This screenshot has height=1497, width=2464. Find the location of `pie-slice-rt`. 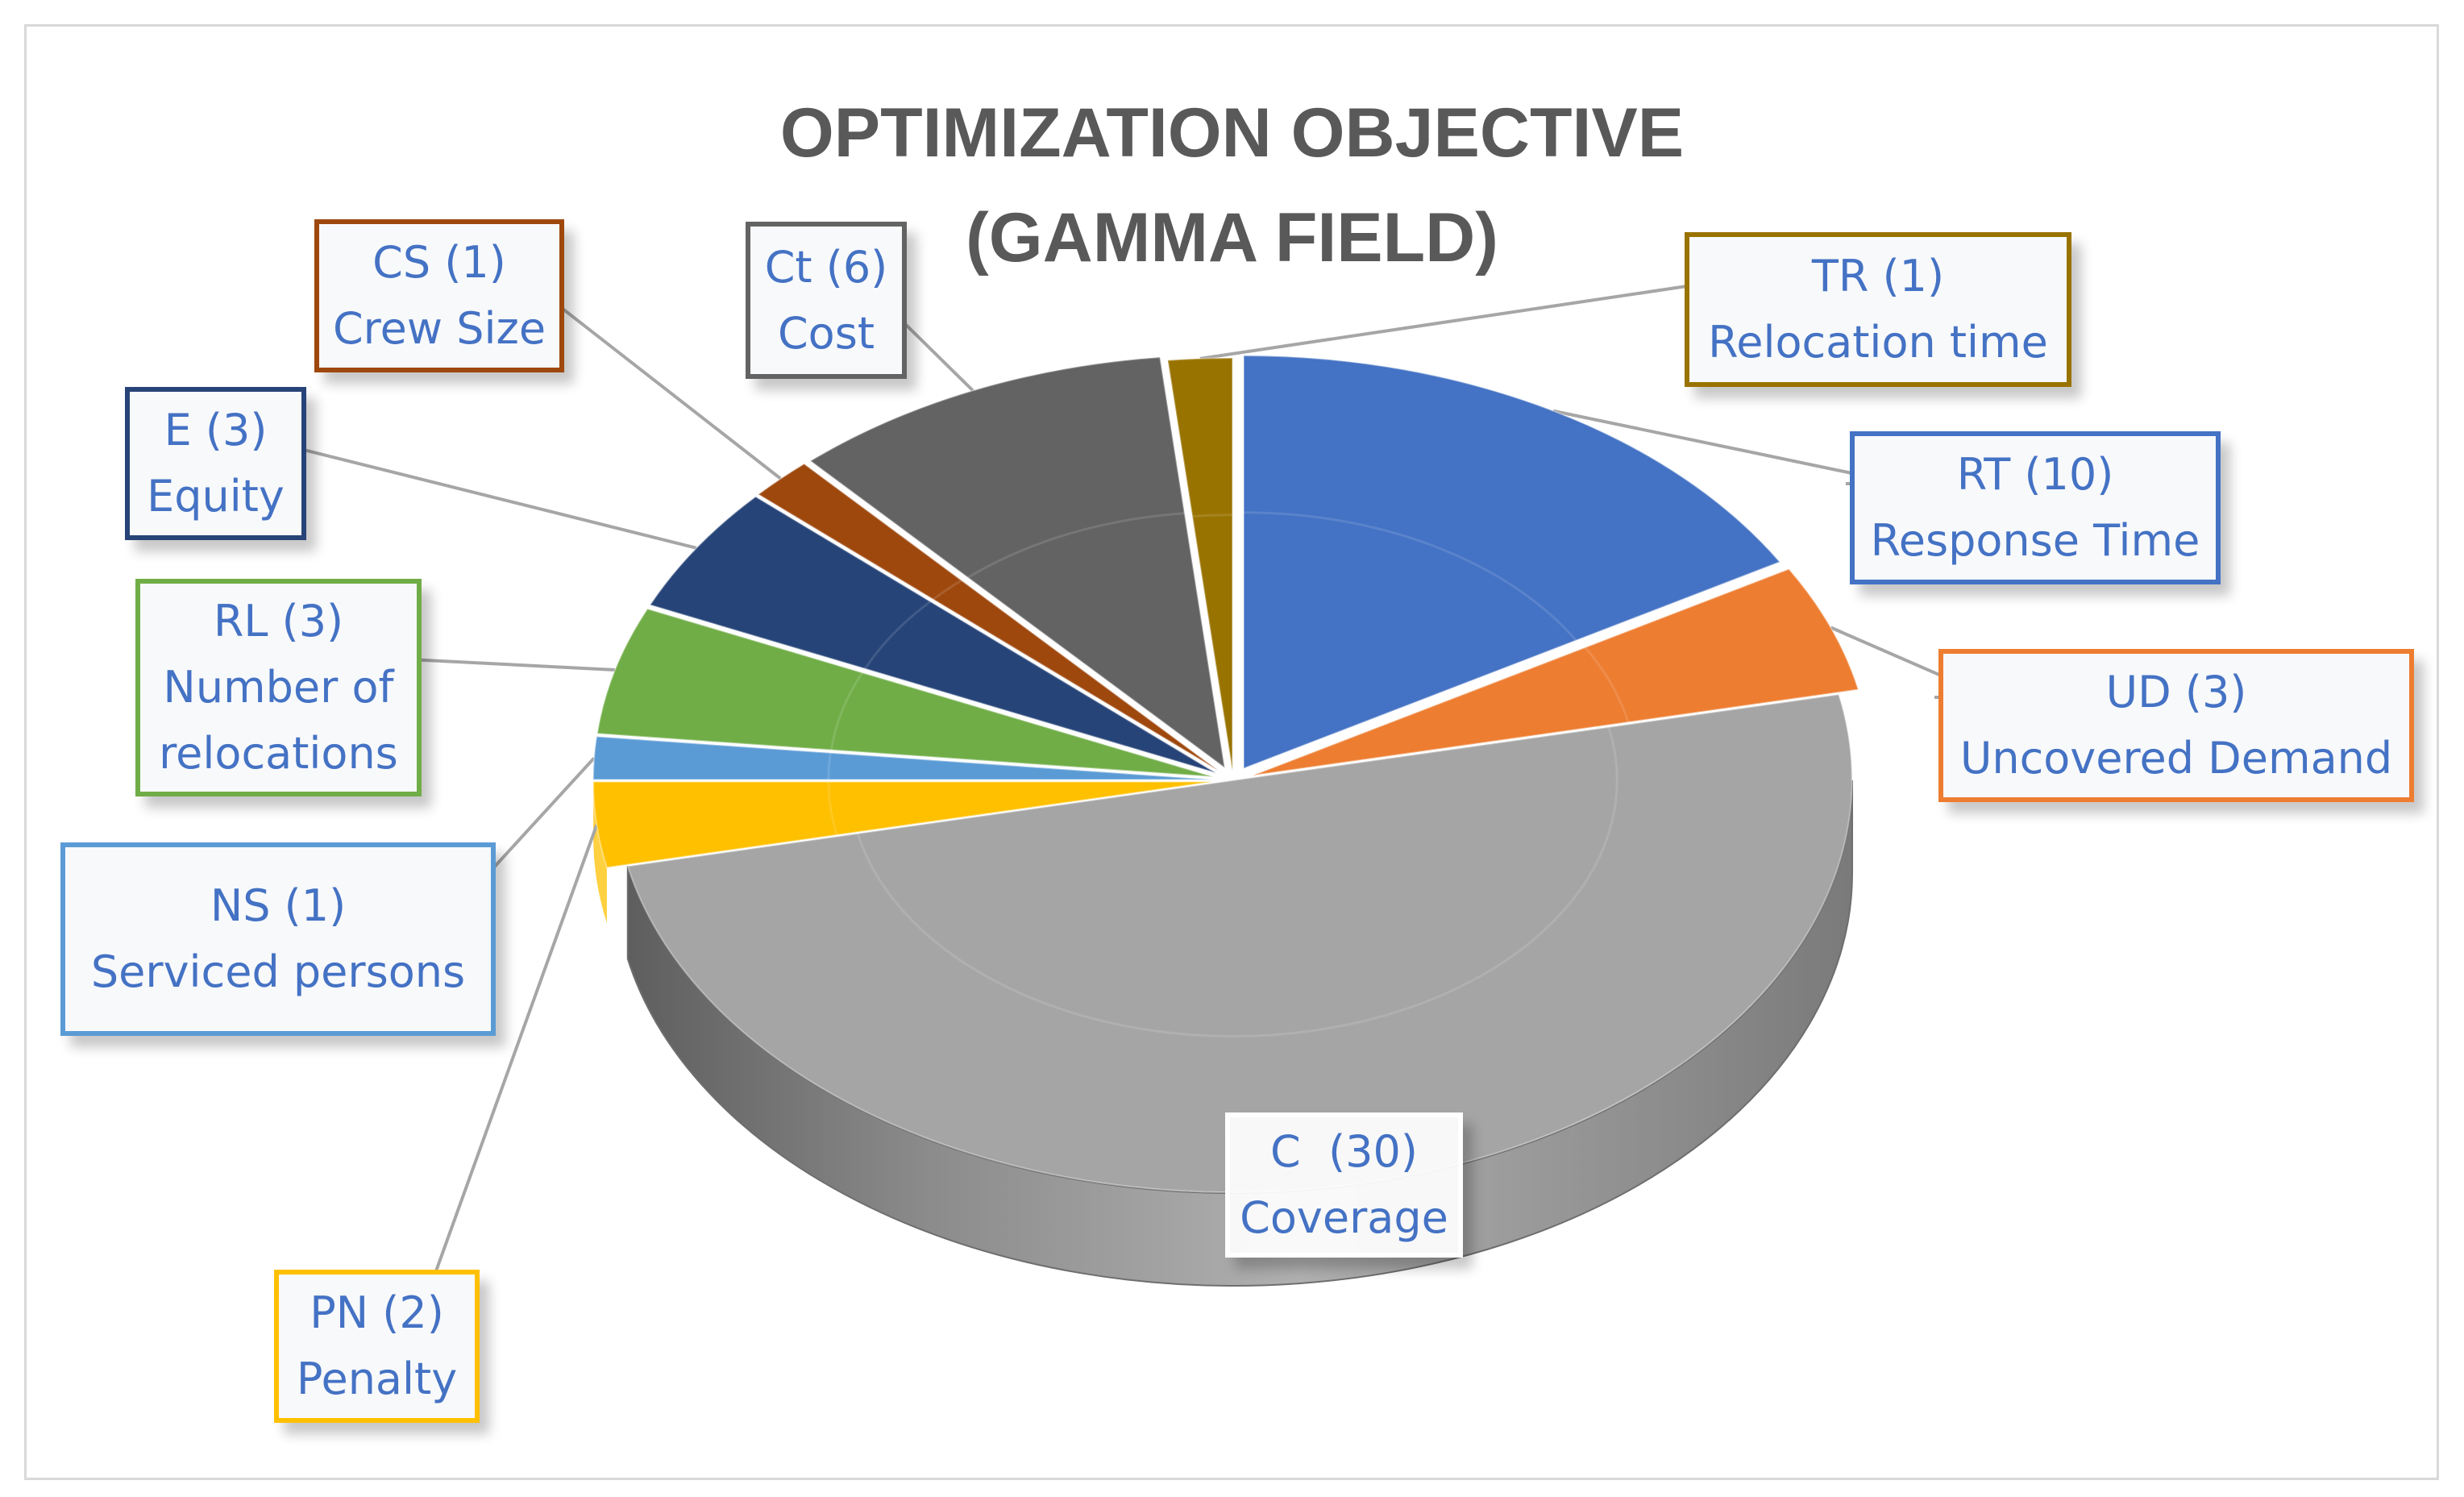

pie-slice-rt is located at coordinates (1512, 562).